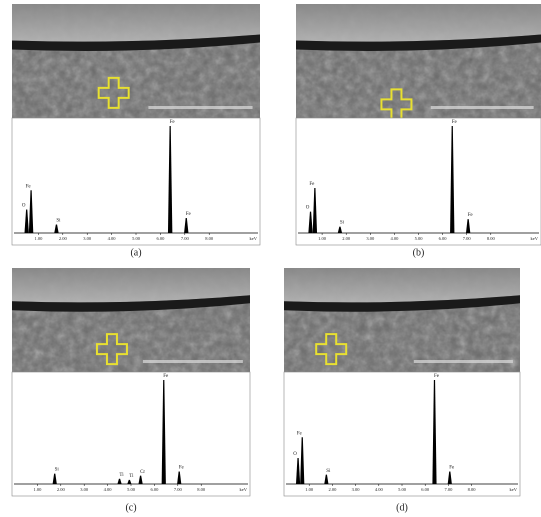 This screenshot has width=541, height=517. I want to click on caption: (b), so click(419, 252).